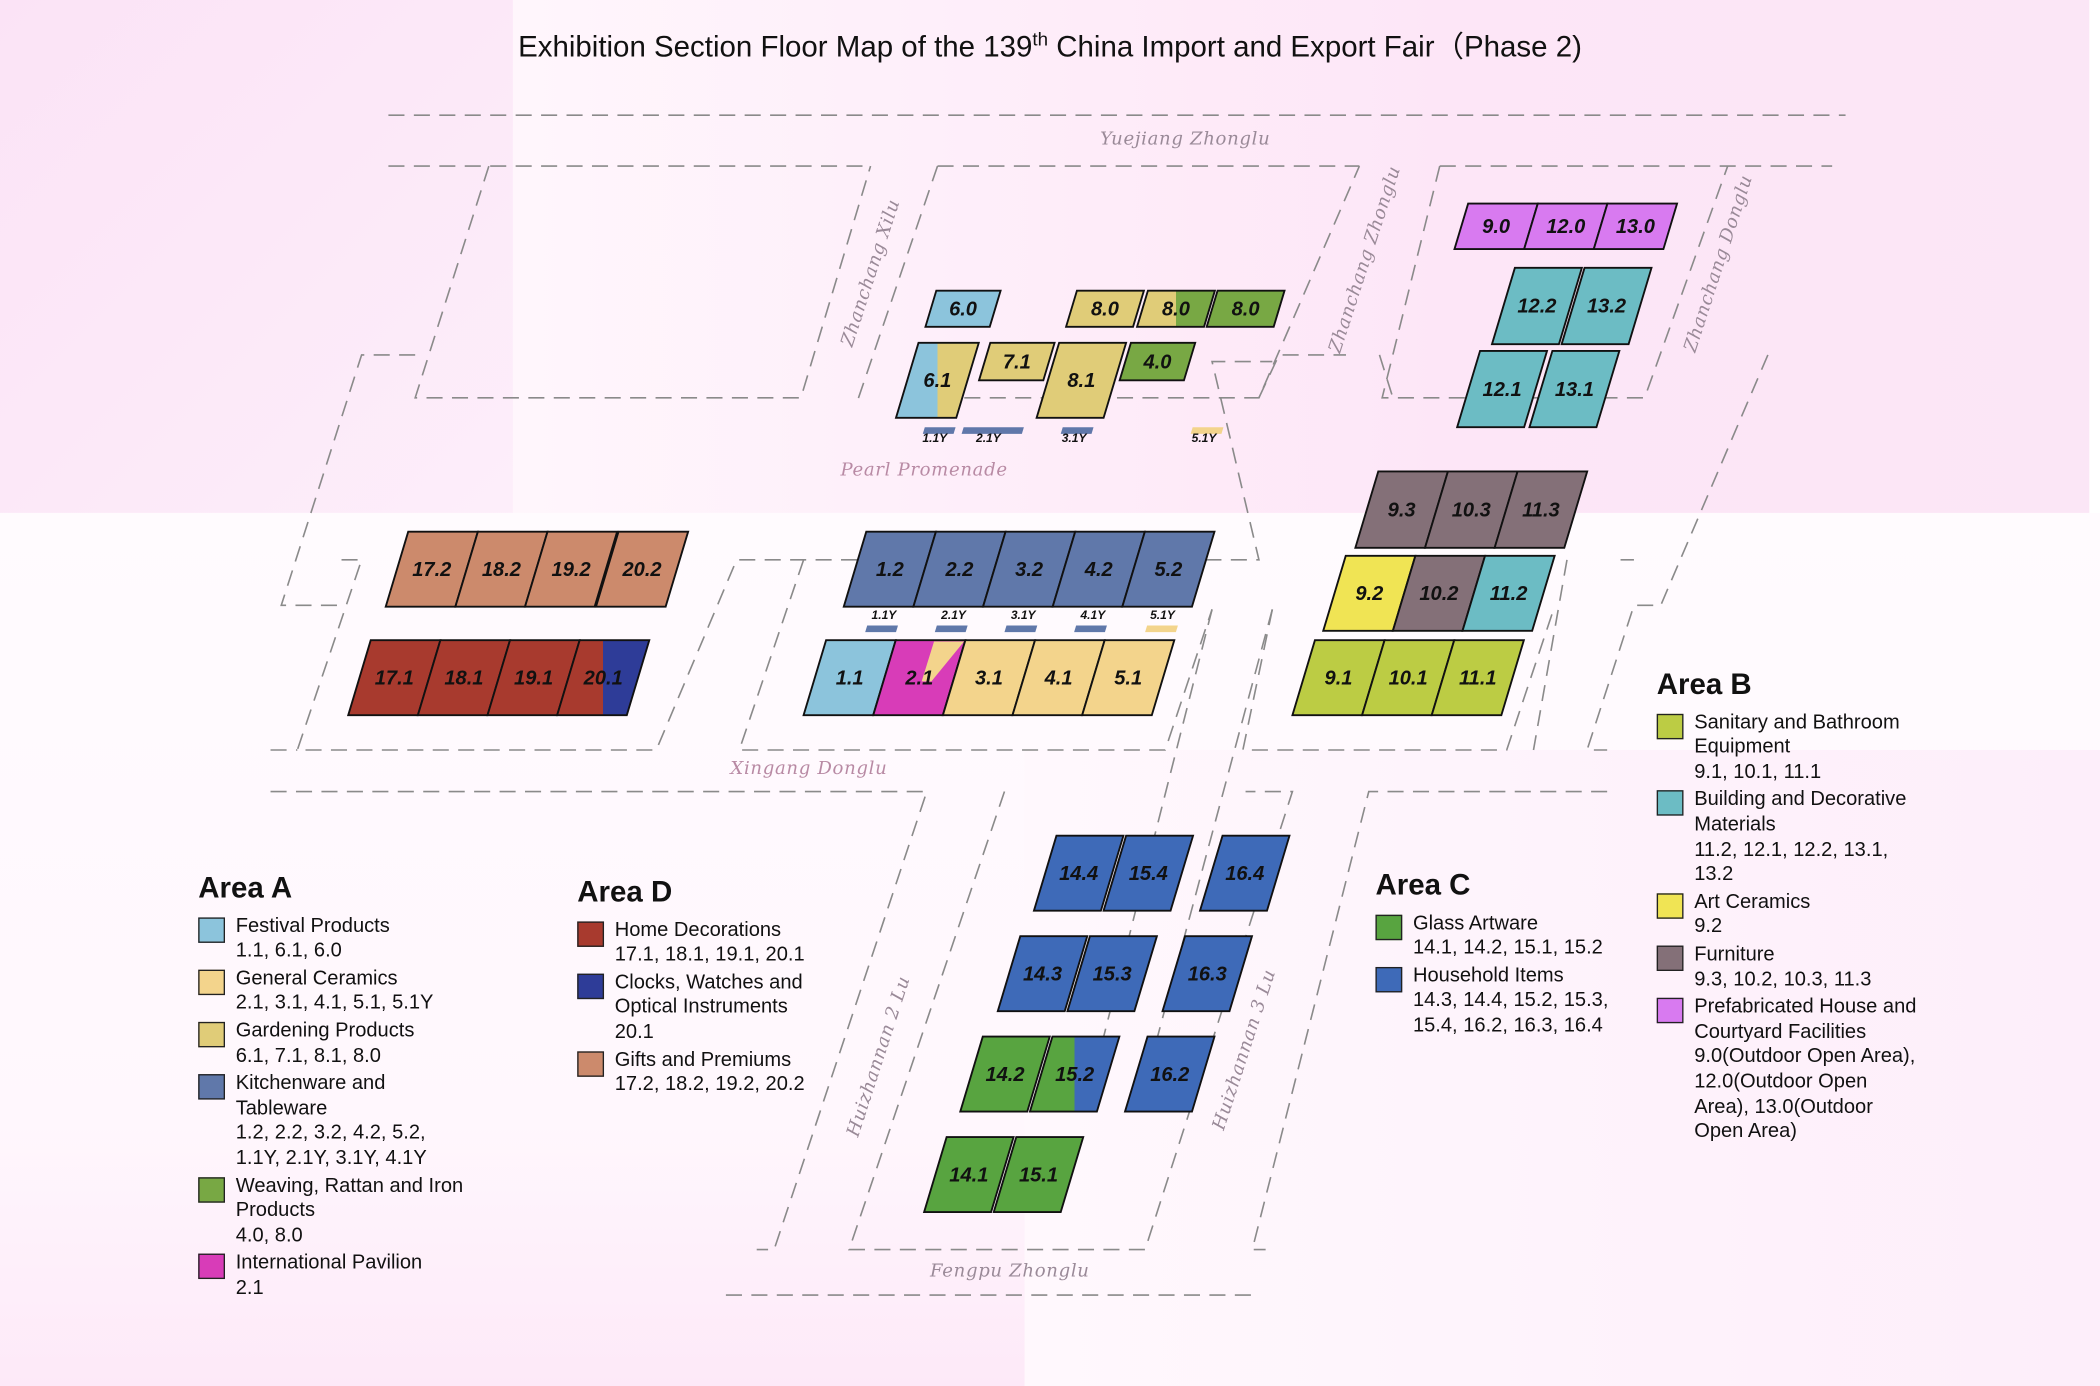 The width and height of the screenshot is (2100, 1386). I want to click on hall-14-2: 14.2, so click(1005, 1074).